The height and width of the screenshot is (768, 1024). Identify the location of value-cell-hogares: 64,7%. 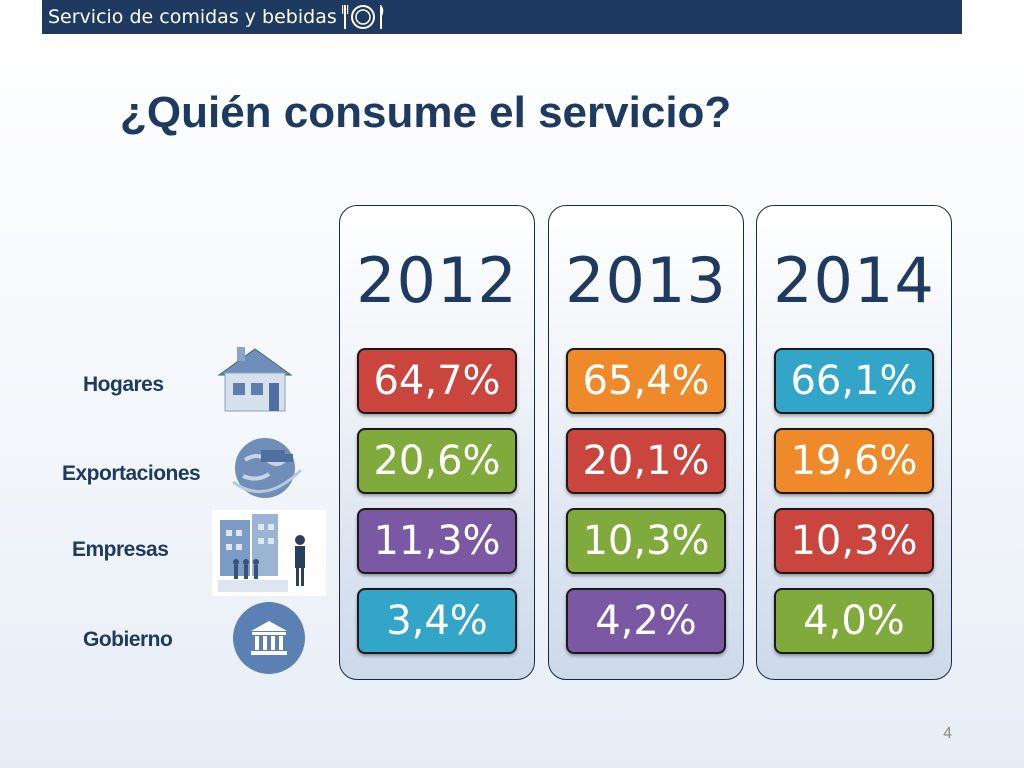
(437, 381).